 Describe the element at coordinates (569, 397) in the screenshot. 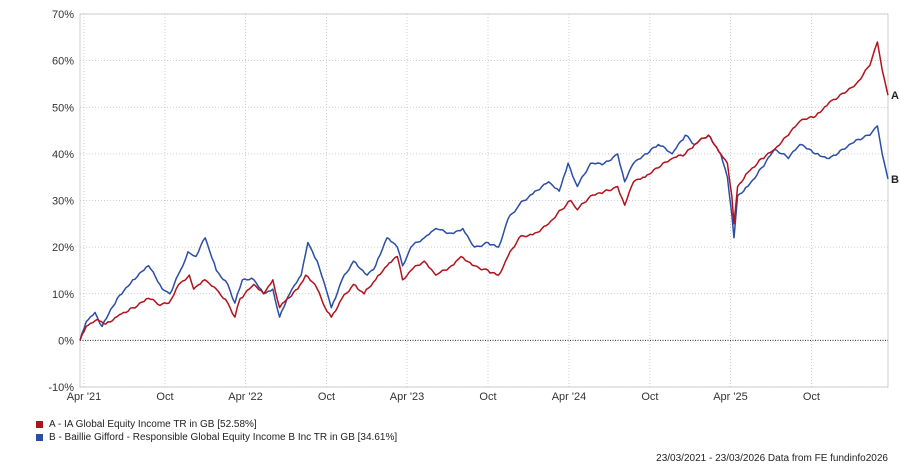

I see `x-tick-label: Apr '24` at that location.